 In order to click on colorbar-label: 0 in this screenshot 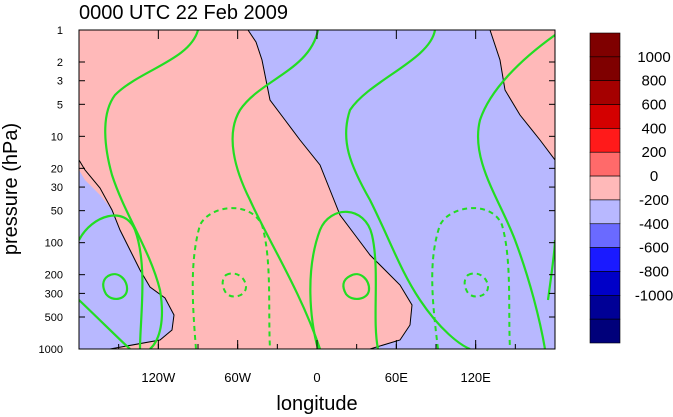, I will do `click(654, 176)`.